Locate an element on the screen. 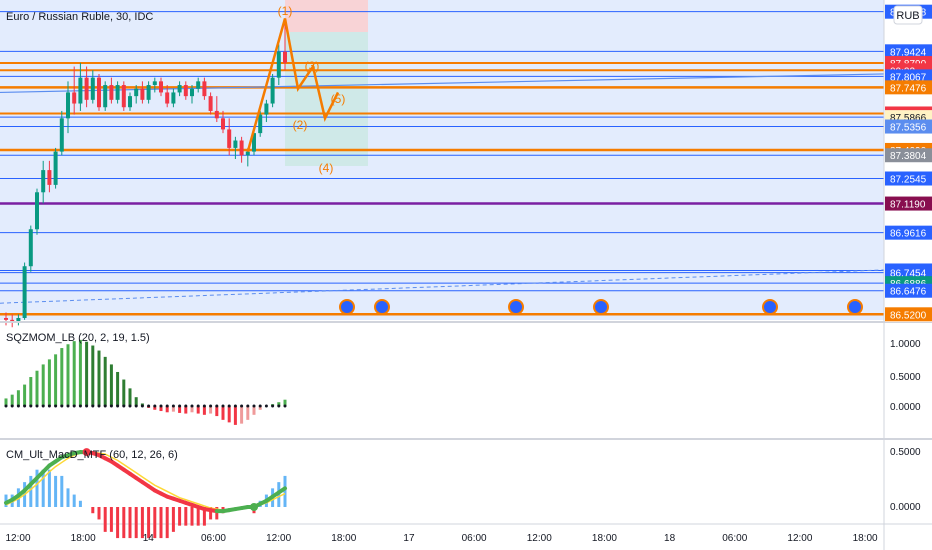 The width and height of the screenshot is (932, 550). price-label-text: 87.1190 is located at coordinates (908, 205).